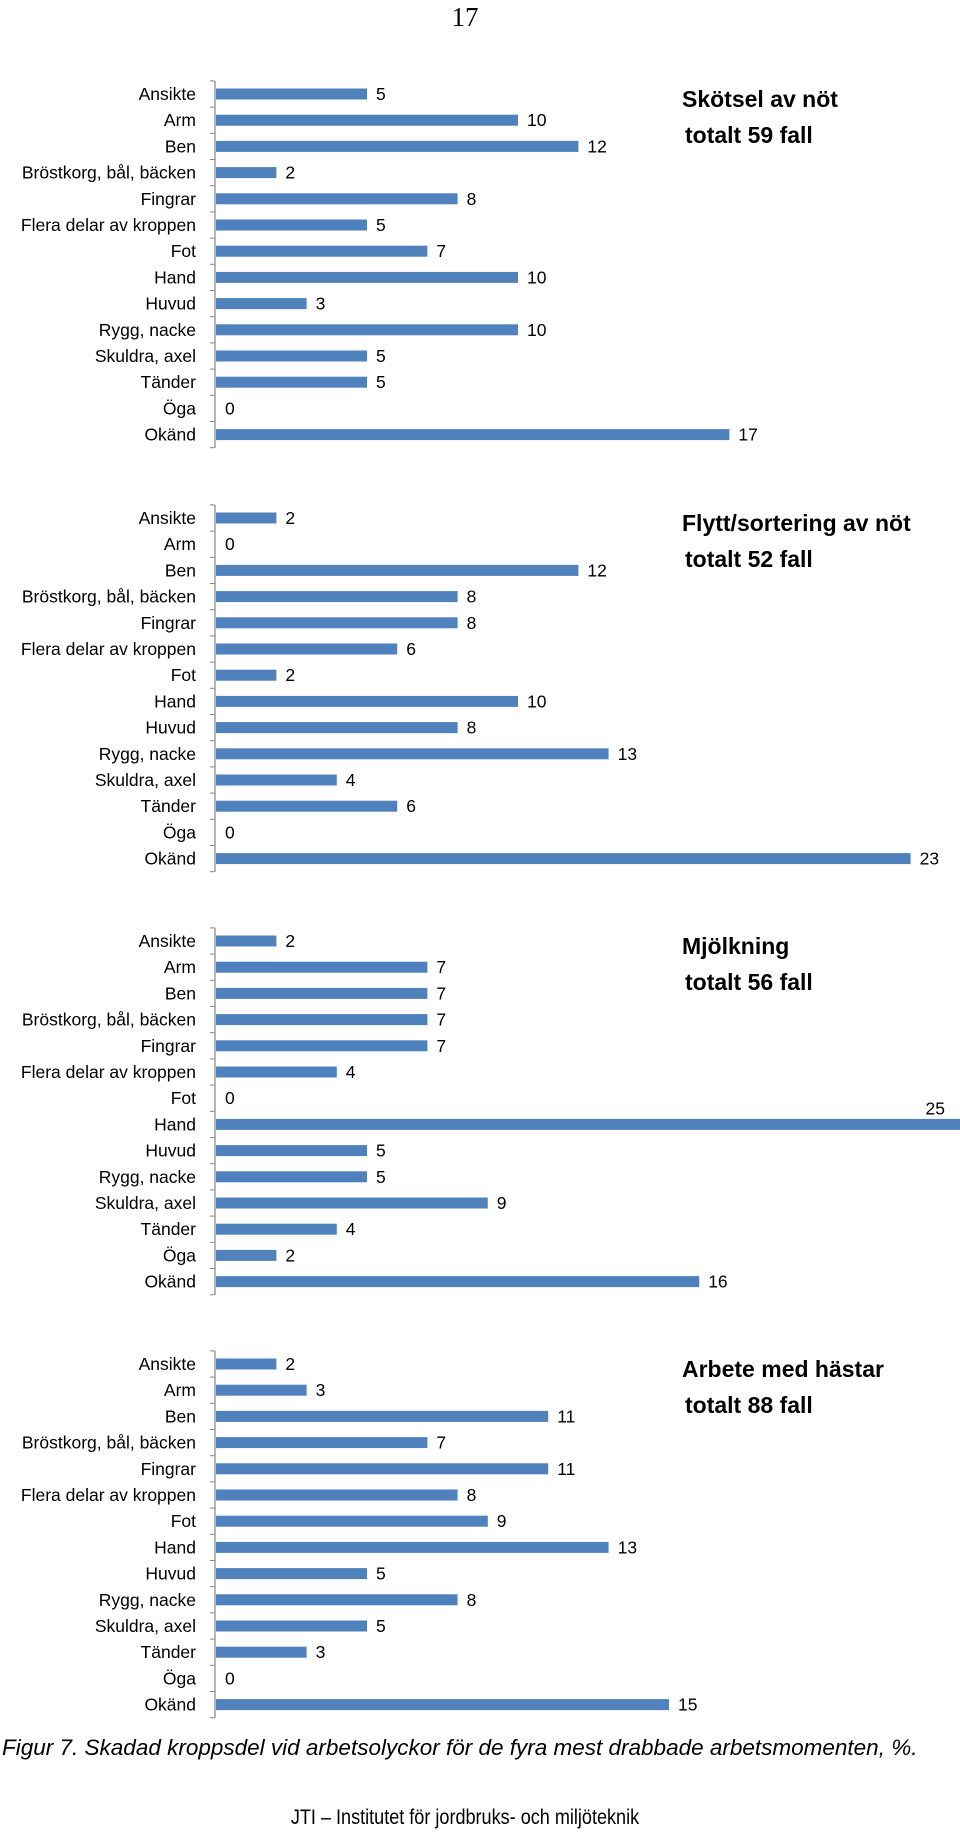 The height and width of the screenshot is (1833, 960). What do you see at coordinates (180, 544) in the screenshot?
I see `category-label: Arm` at bounding box center [180, 544].